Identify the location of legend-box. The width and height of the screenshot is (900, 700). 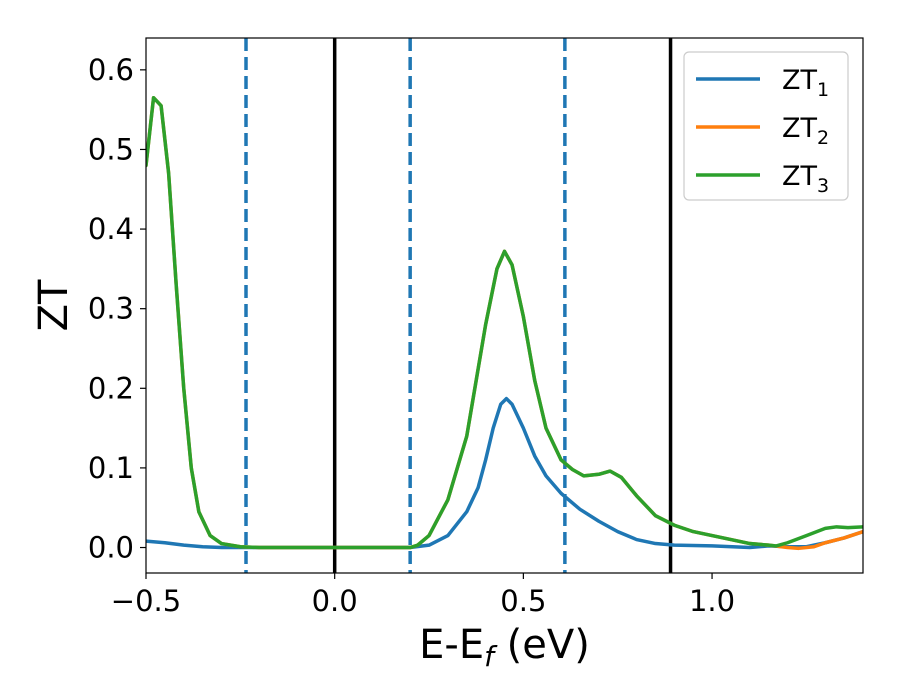
(766, 126).